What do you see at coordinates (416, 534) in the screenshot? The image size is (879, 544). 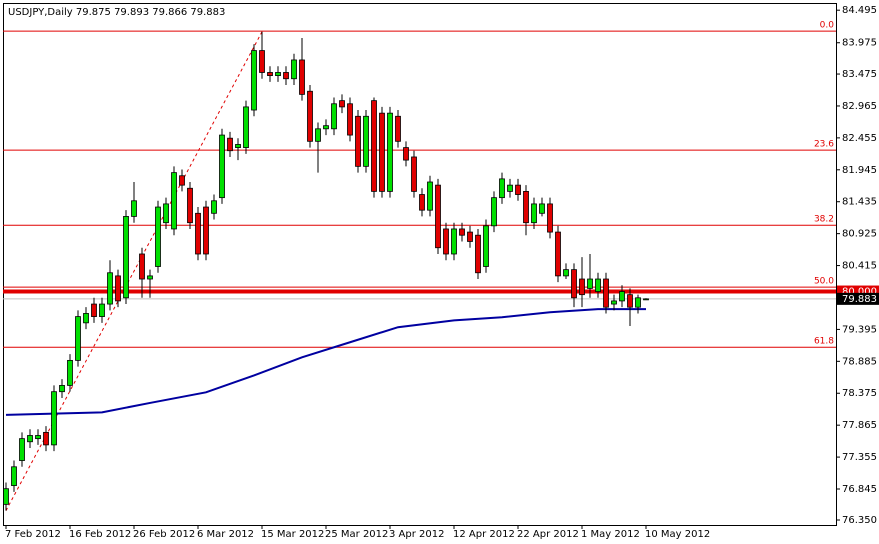 I see `x-tick-label: 3 Apr 2012` at bounding box center [416, 534].